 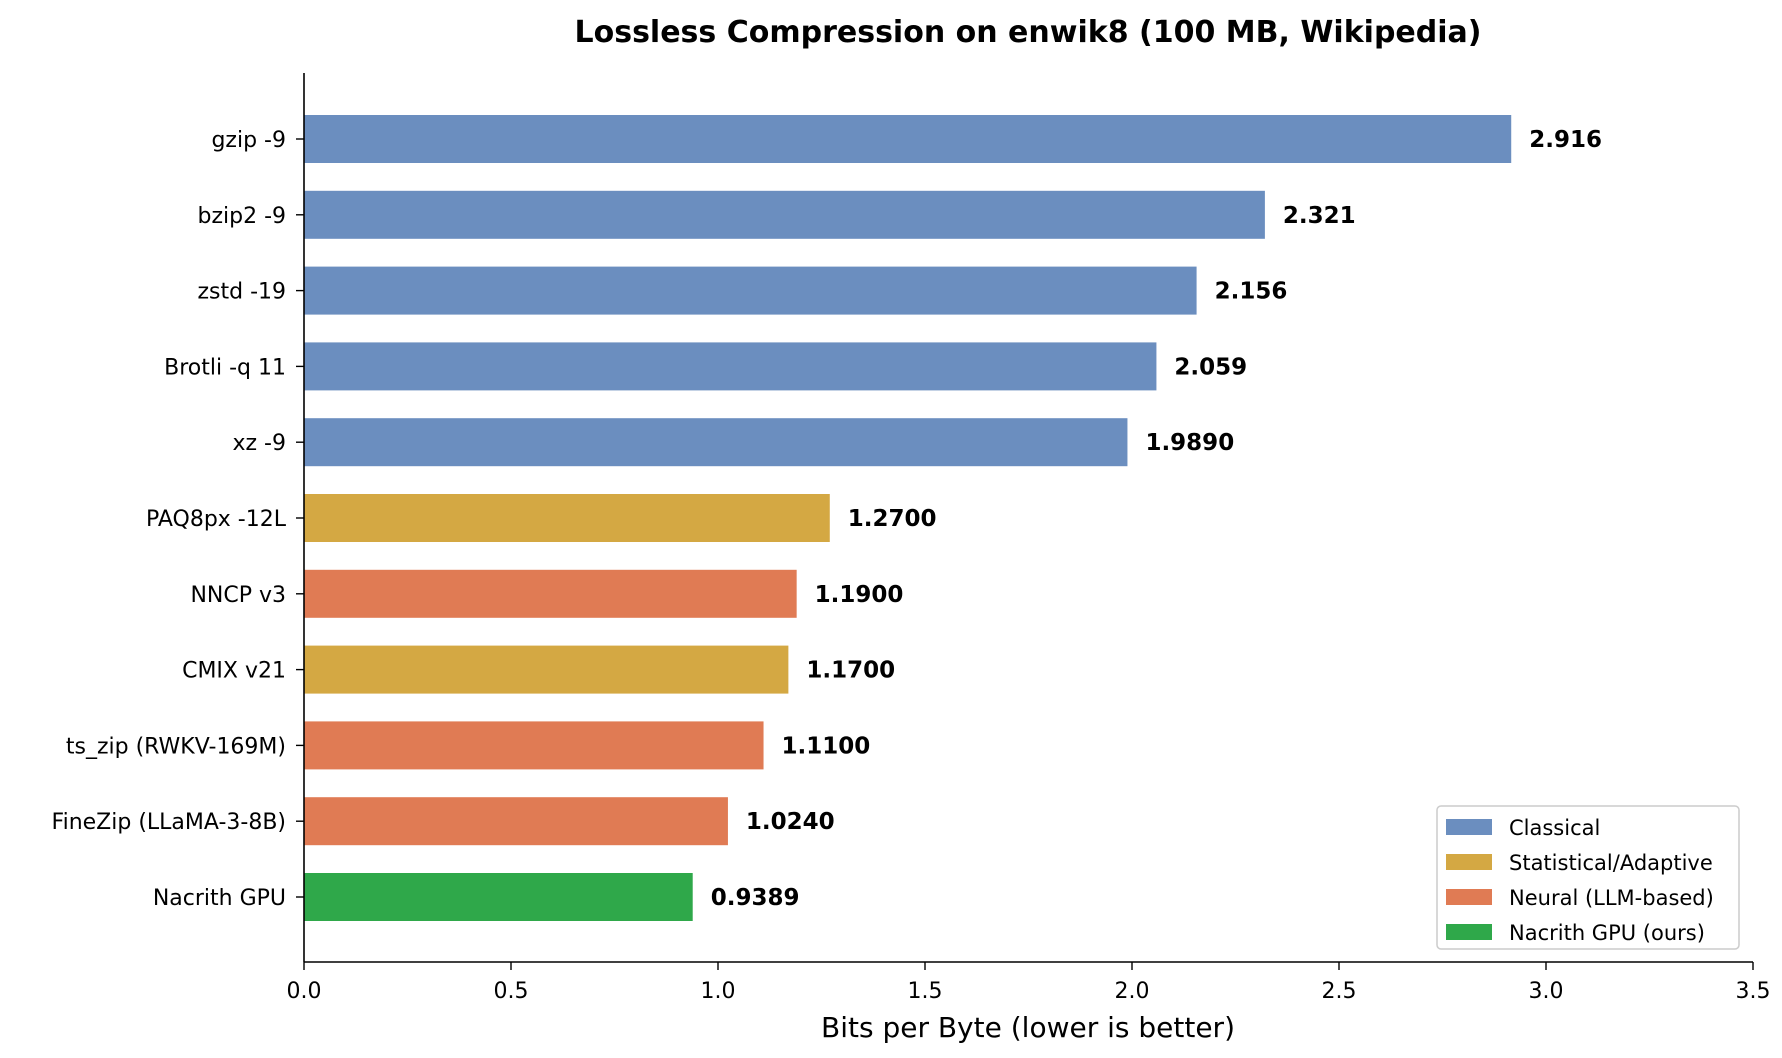 What do you see at coordinates (1611, 898) in the screenshot?
I see `legend-label-2: Neural (LLM-based)` at bounding box center [1611, 898].